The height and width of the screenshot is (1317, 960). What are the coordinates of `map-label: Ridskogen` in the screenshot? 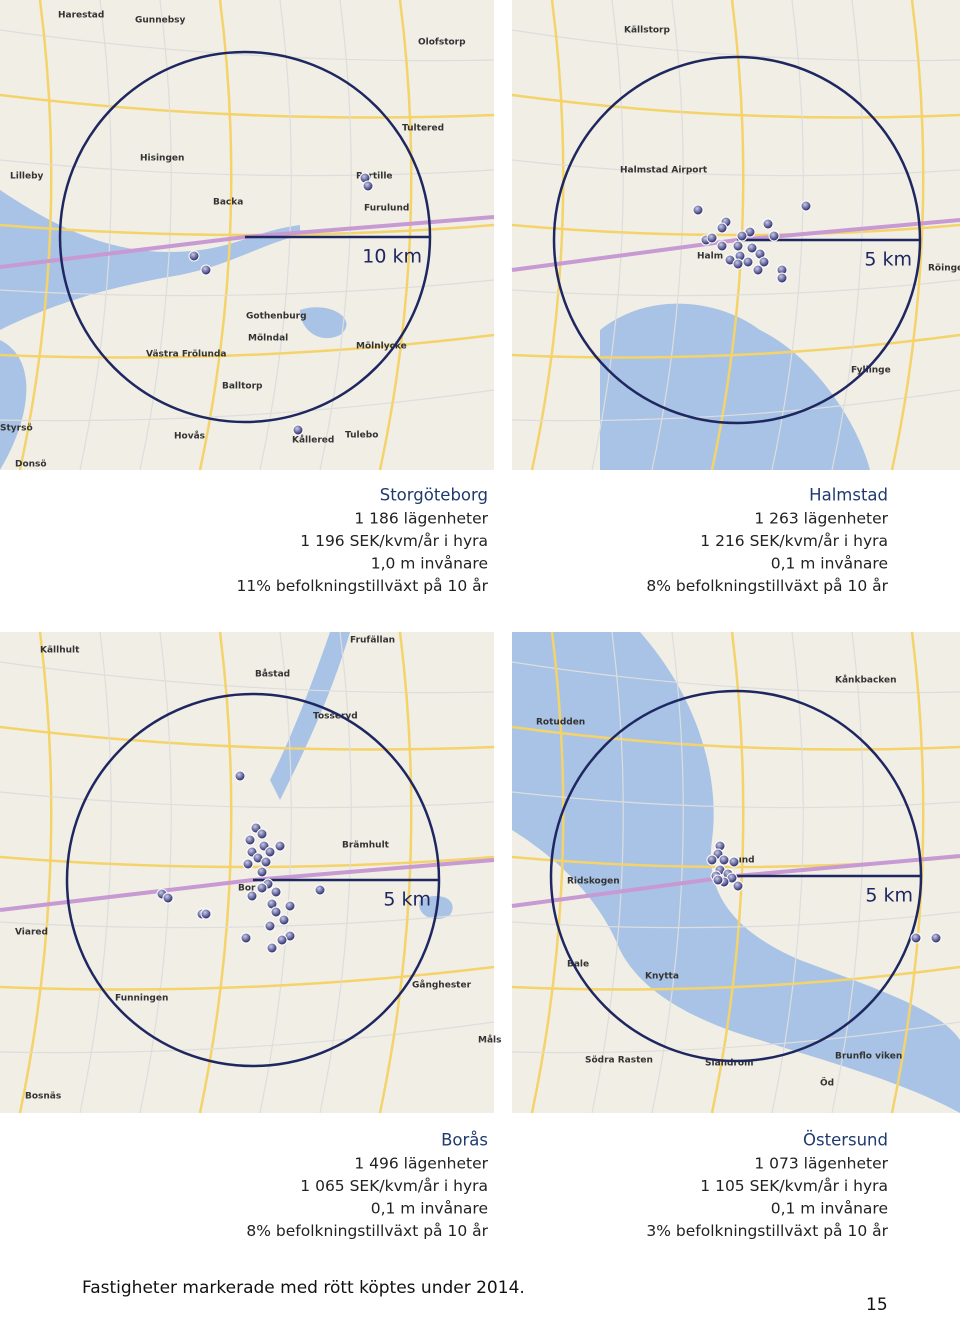 It's located at (593, 882).